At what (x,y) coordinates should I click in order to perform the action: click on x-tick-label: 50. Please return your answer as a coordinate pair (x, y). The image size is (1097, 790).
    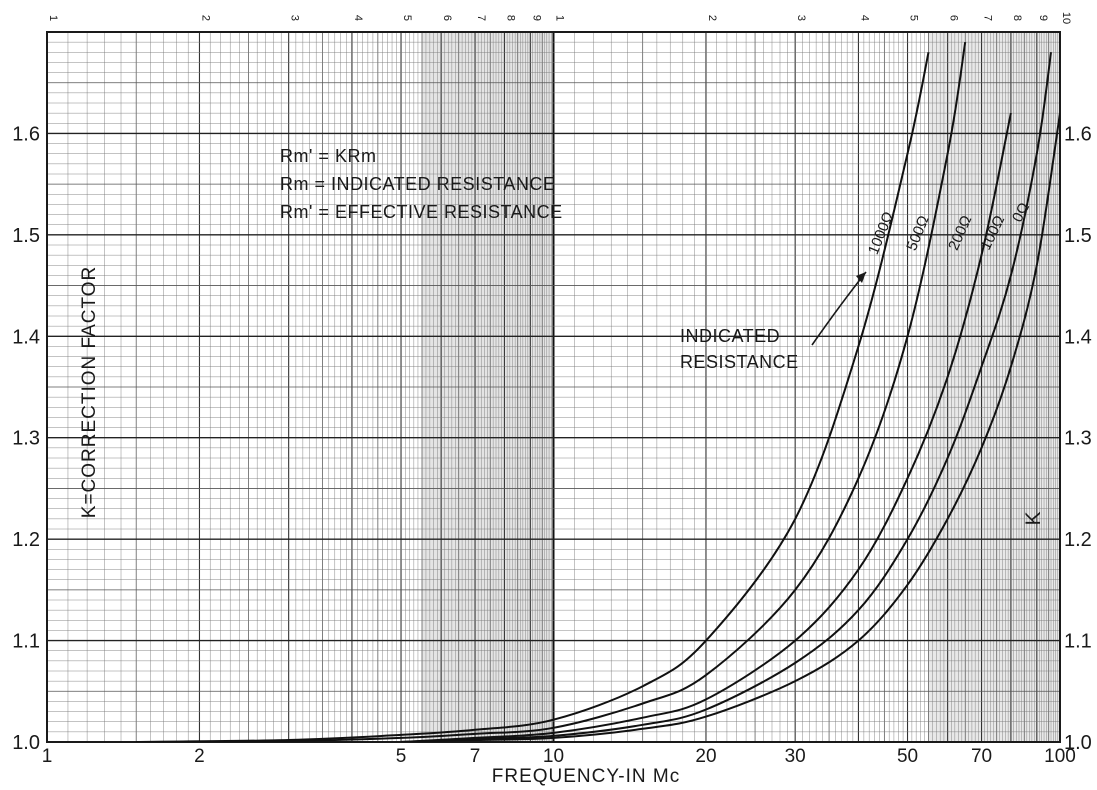
    Looking at the image, I should click on (907, 756).